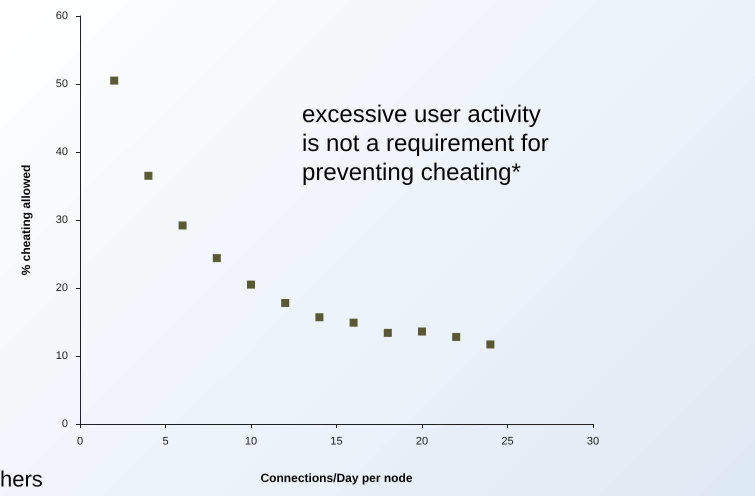 This screenshot has height=496, width=755. What do you see at coordinates (336, 478) in the screenshot?
I see `x-axis-title: Connections/Day per node` at bounding box center [336, 478].